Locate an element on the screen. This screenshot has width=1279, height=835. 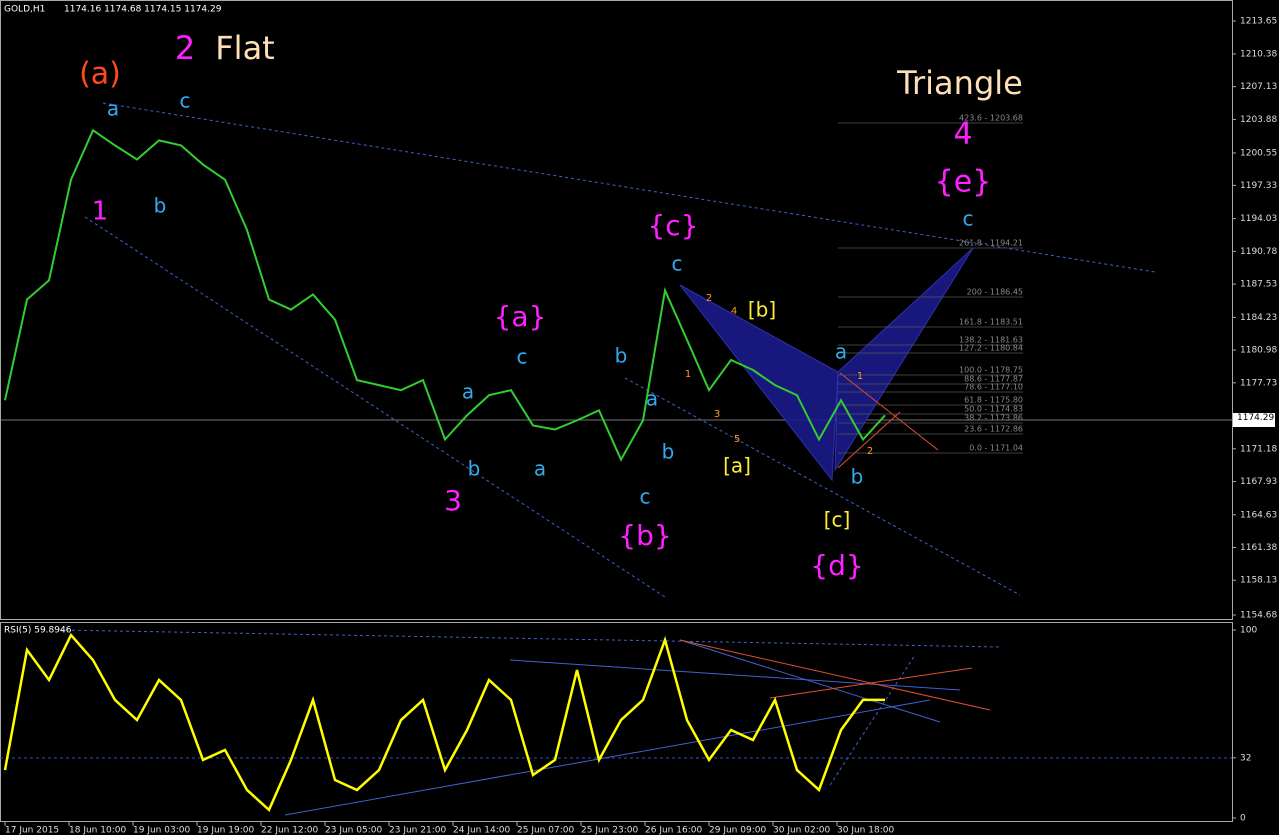
rsi-line is located at coordinates (444, 722).